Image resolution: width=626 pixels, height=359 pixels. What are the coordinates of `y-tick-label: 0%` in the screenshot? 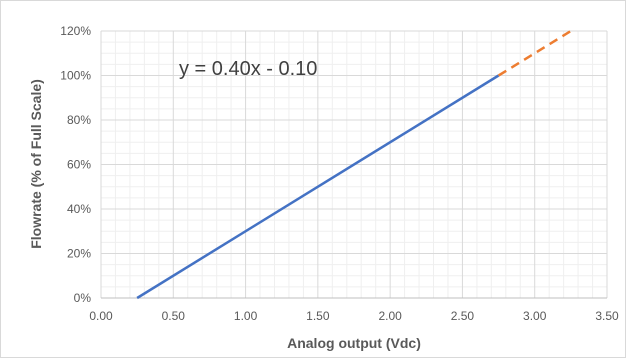 It's located at (83, 298).